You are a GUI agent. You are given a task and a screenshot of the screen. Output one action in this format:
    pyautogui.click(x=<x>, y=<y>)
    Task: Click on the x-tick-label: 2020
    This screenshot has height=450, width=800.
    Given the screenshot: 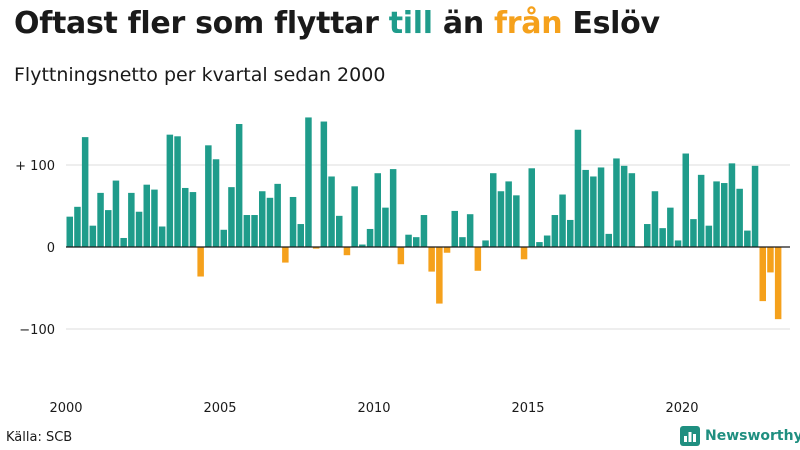 What is the action you would take?
    pyautogui.click(x=681, y=408)
    